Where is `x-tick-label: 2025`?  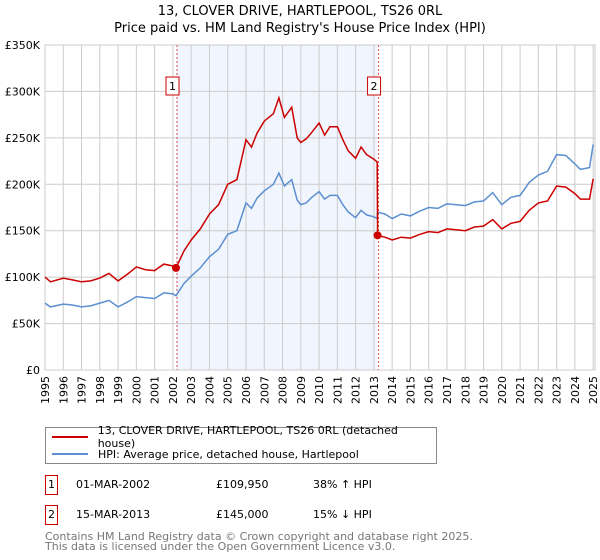 x-tick-label: 2025 is located at coordinates (593, 390).